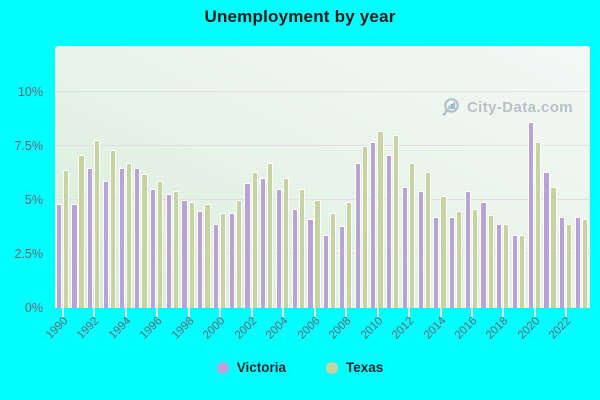 The width and height of the screenshot is (600, 400). What do you see at coordinates (506, 265) in the screenshot?
I see `bar-texas-2018` at bounding box center [506, 265].